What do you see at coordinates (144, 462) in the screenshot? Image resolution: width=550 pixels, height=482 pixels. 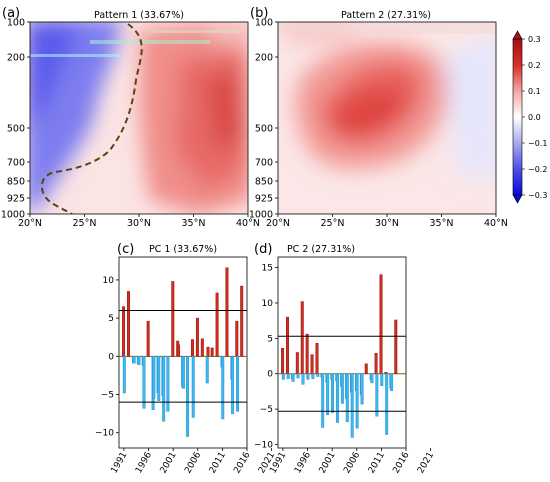 I see `panel-c-xtick-label: 1996` at bounding box center [144, 462].